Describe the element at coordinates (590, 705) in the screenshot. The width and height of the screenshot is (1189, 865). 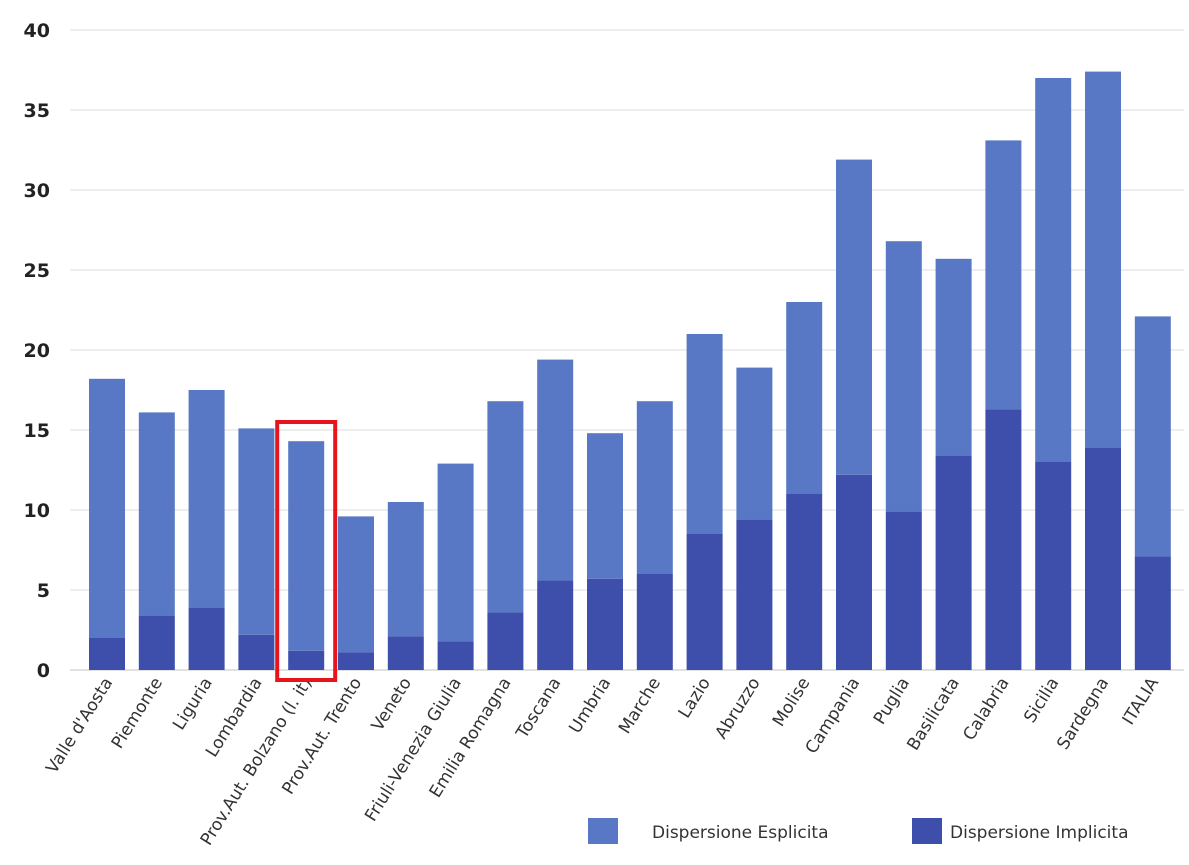
I see `x-tick-label-umbria: Umbria` at that location.